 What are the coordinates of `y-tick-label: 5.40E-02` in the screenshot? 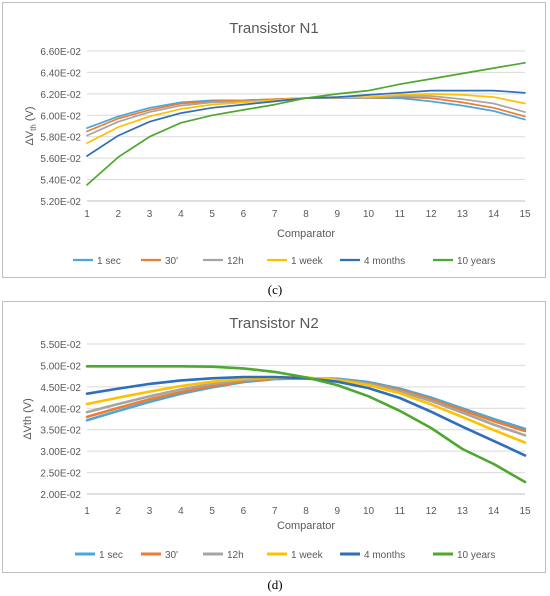 It's located at (60, 181).